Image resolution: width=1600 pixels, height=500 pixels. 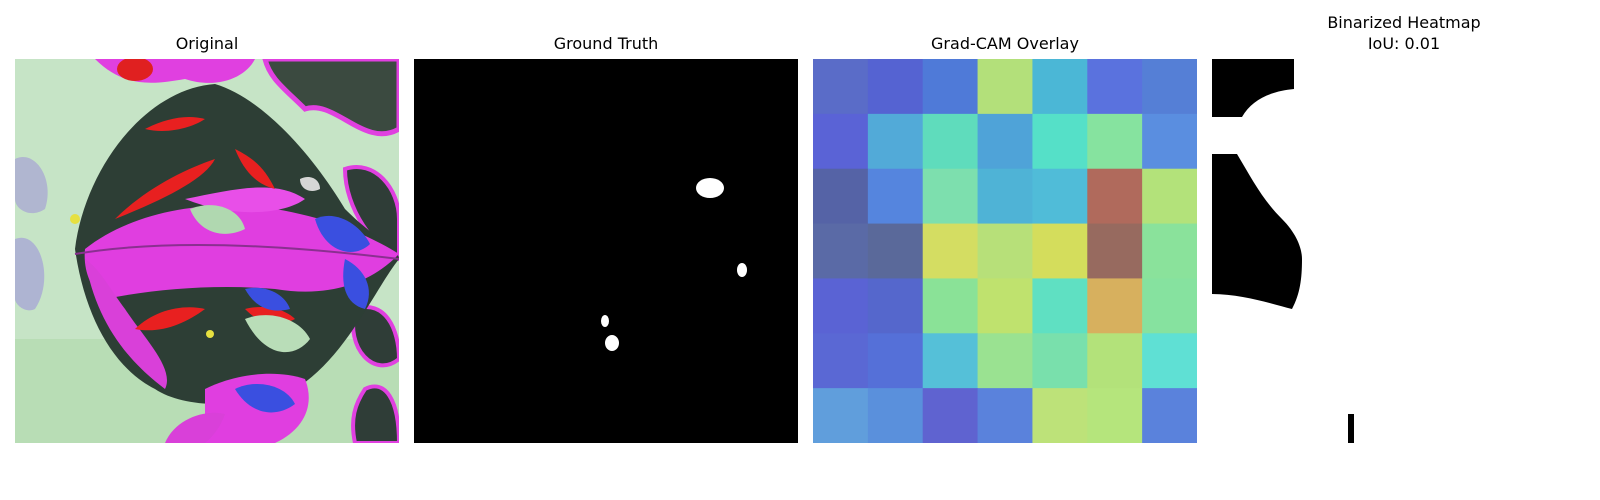 What do you see at coordinates (606, 43) in the screenshot?
I see `ground-truth-title: Ground Truth` at bounding box center [606, 43].